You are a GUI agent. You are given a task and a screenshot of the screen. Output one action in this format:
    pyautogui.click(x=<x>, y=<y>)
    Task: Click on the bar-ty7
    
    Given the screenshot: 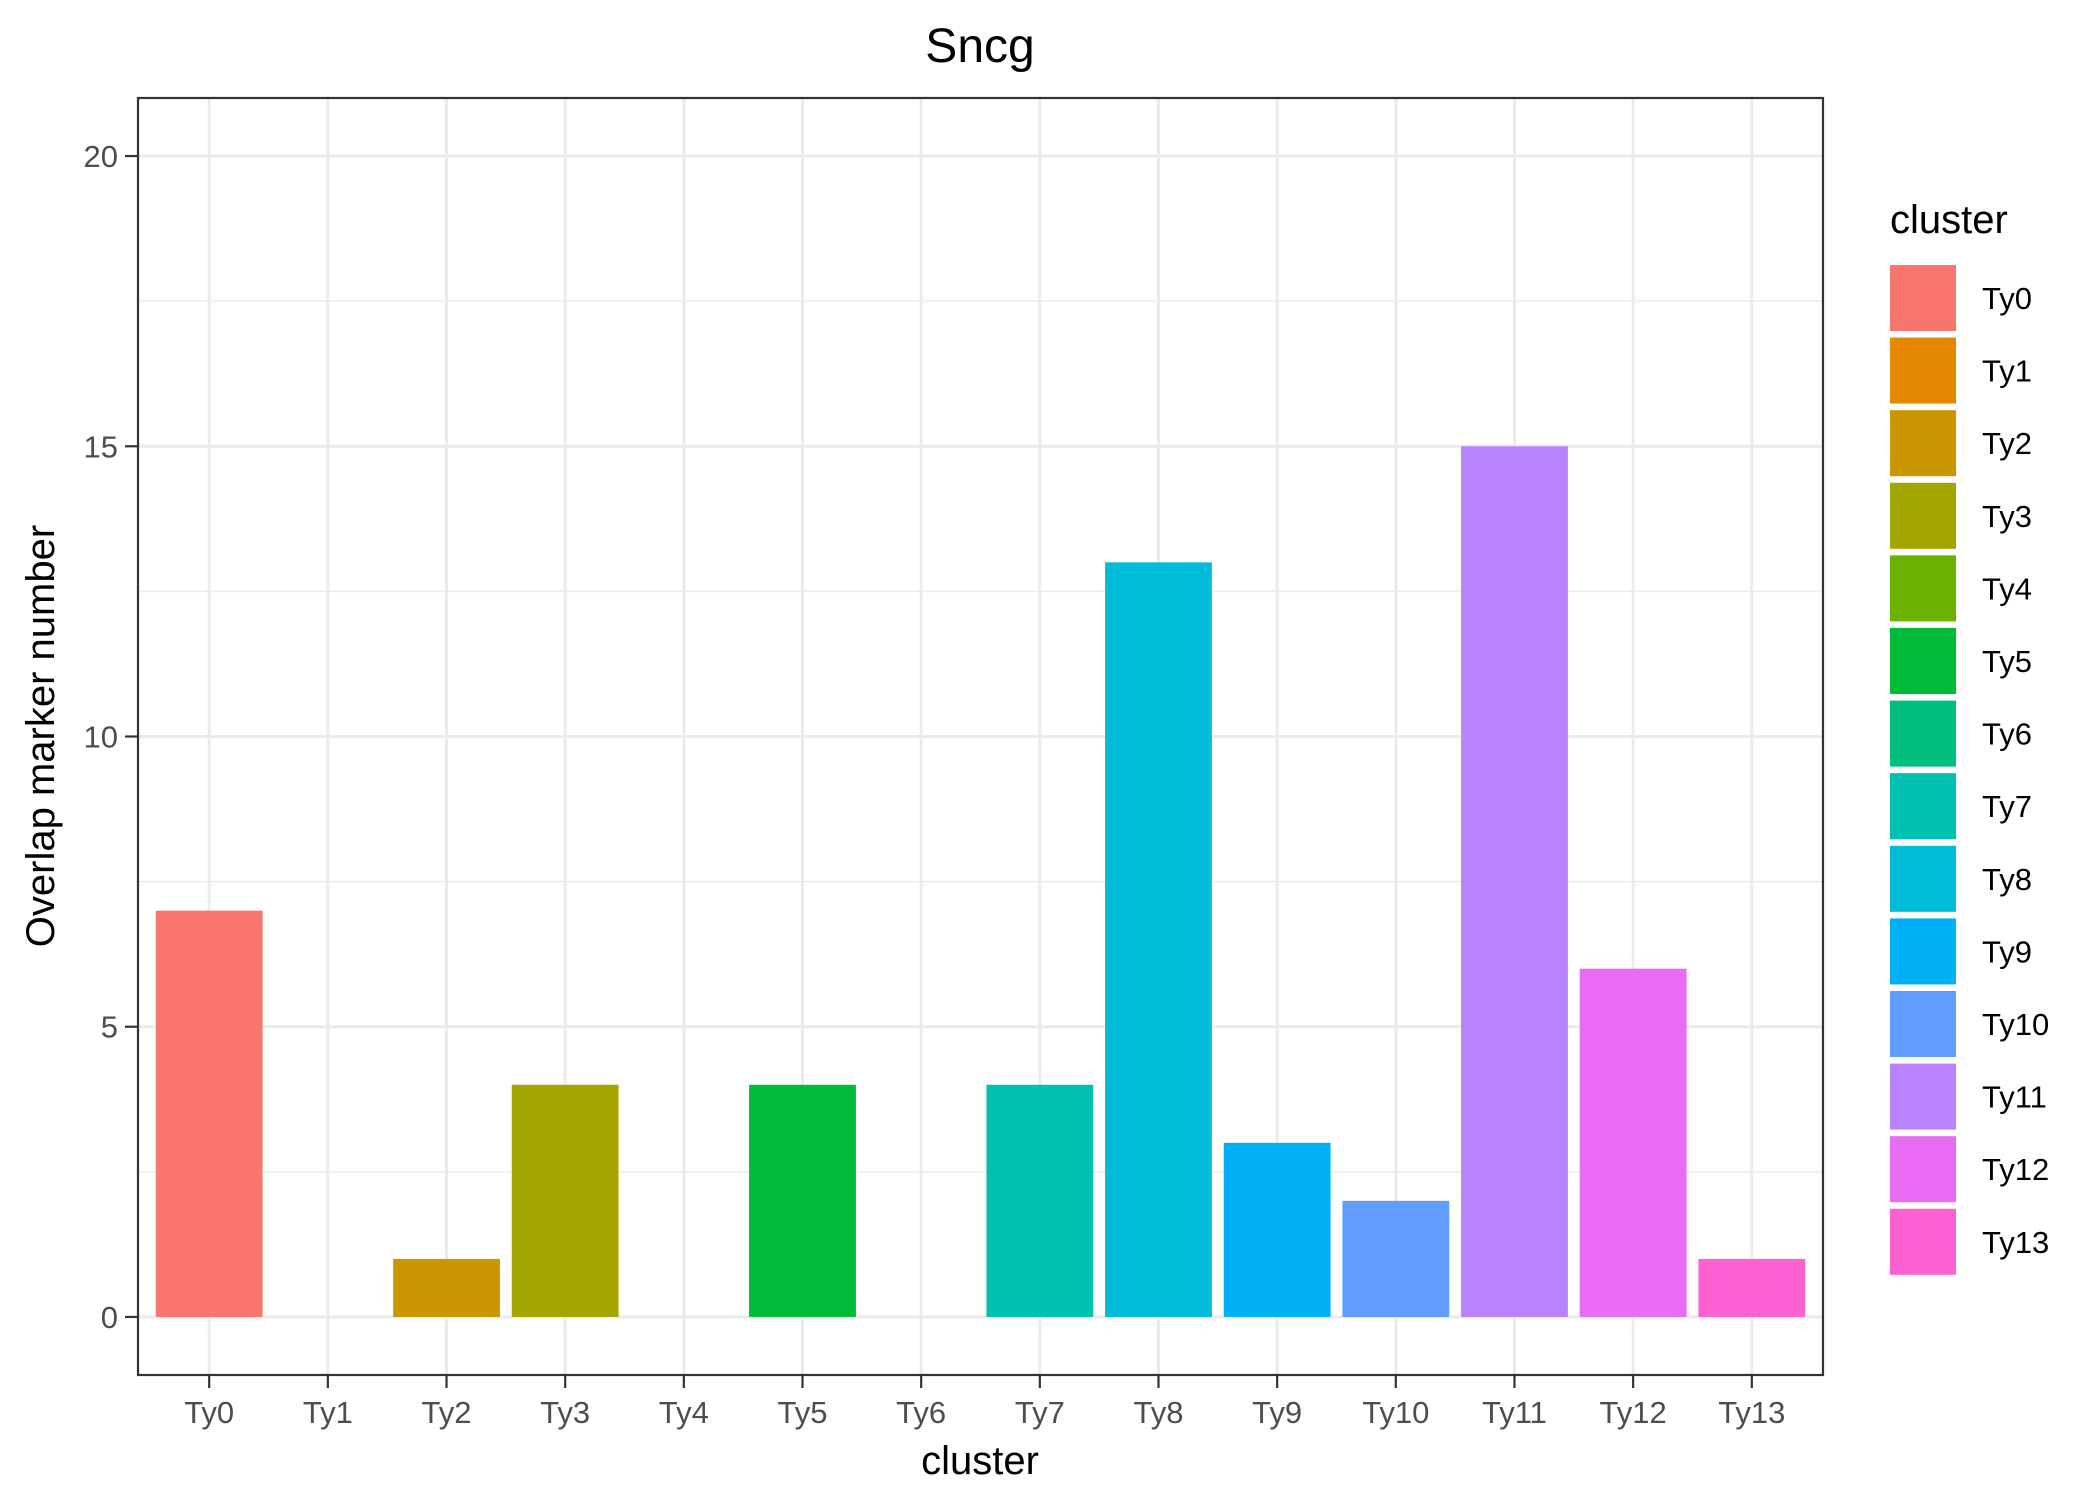 What is the action you would take?
    pyautogui.click(x=1040, y=1200)
    